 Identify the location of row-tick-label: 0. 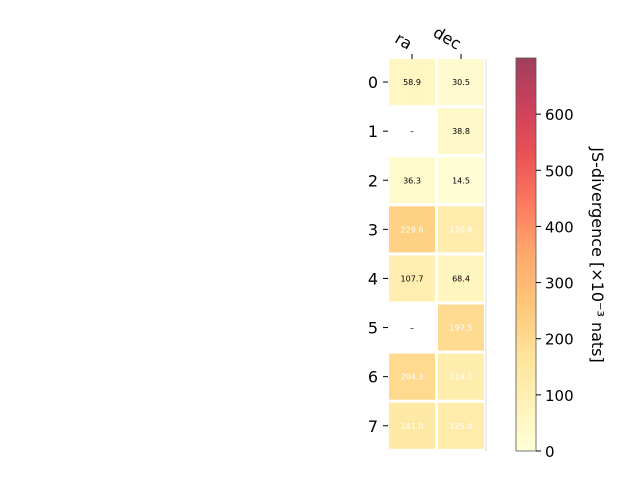
(373, 82).